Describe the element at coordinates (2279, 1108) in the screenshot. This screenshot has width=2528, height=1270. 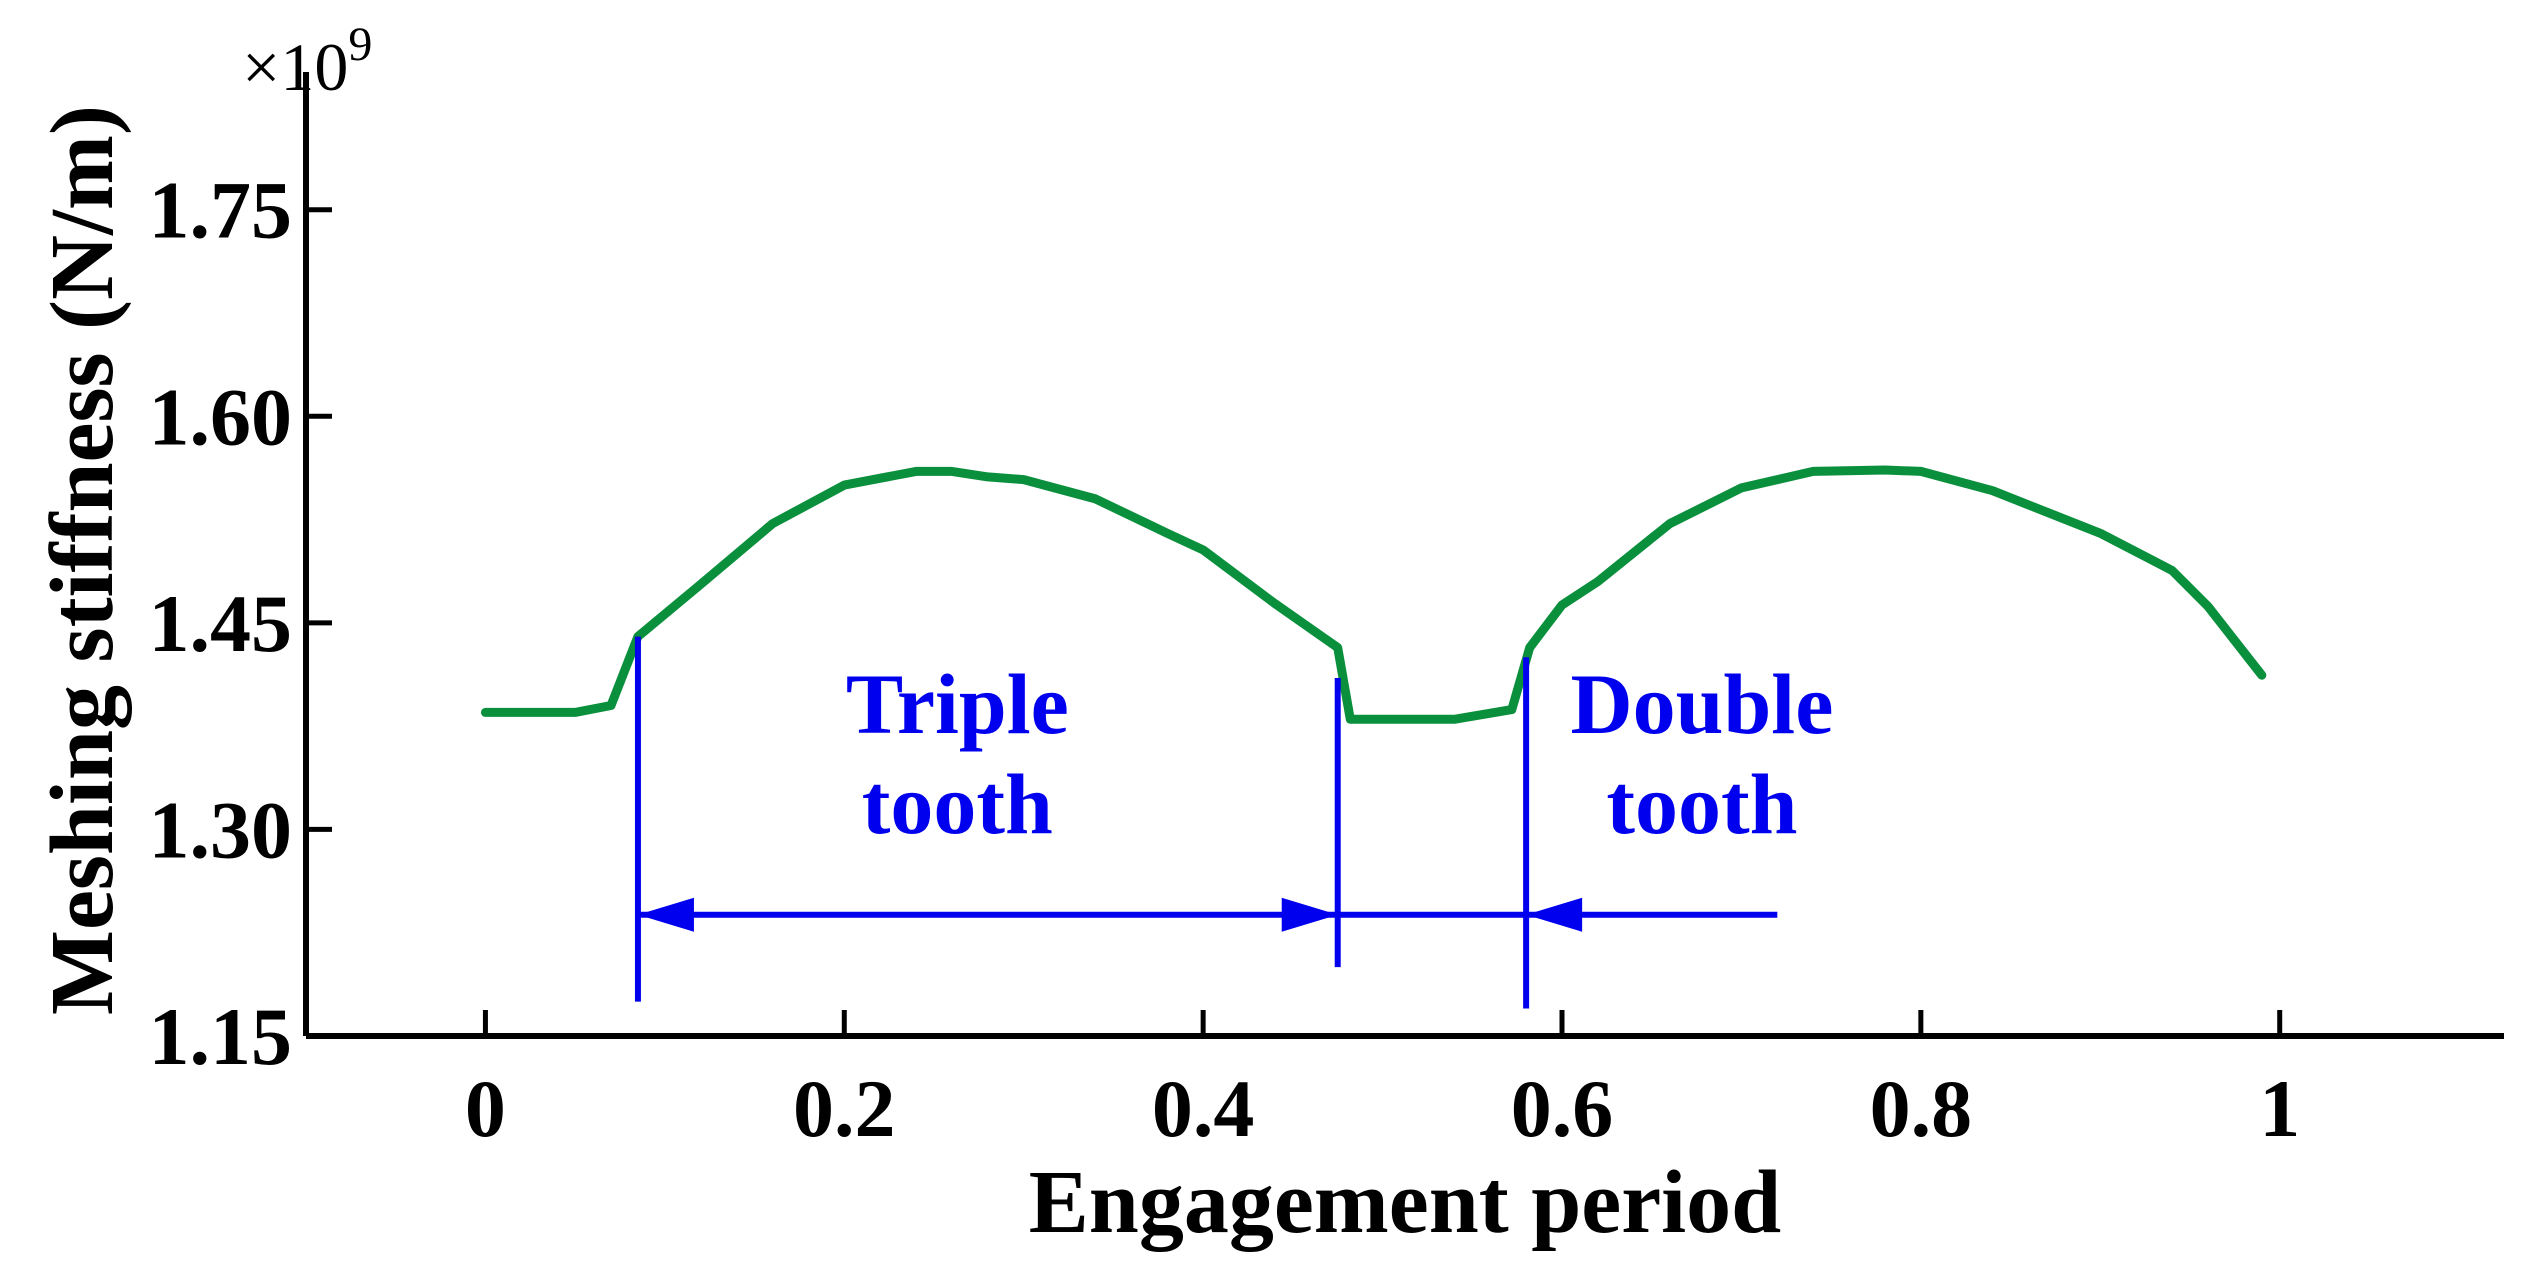
I see `x-tick-label: 1` at that location.